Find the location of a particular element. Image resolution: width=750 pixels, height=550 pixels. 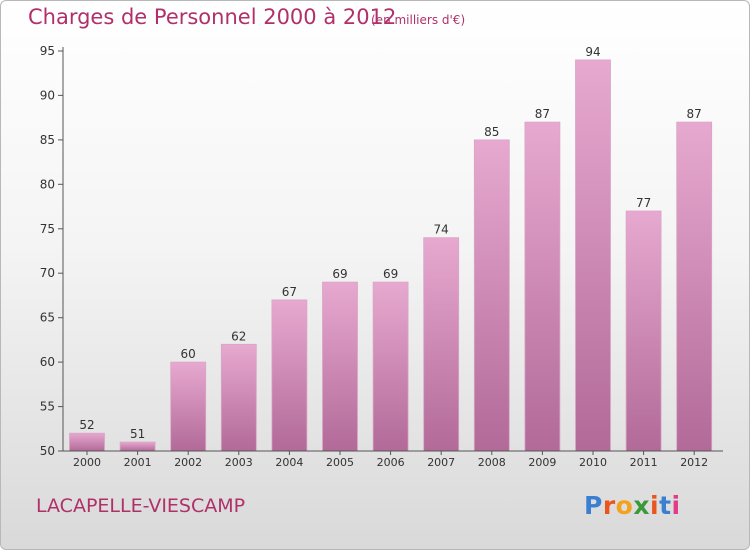

bar-2010 is located at coordinates (593, 255).